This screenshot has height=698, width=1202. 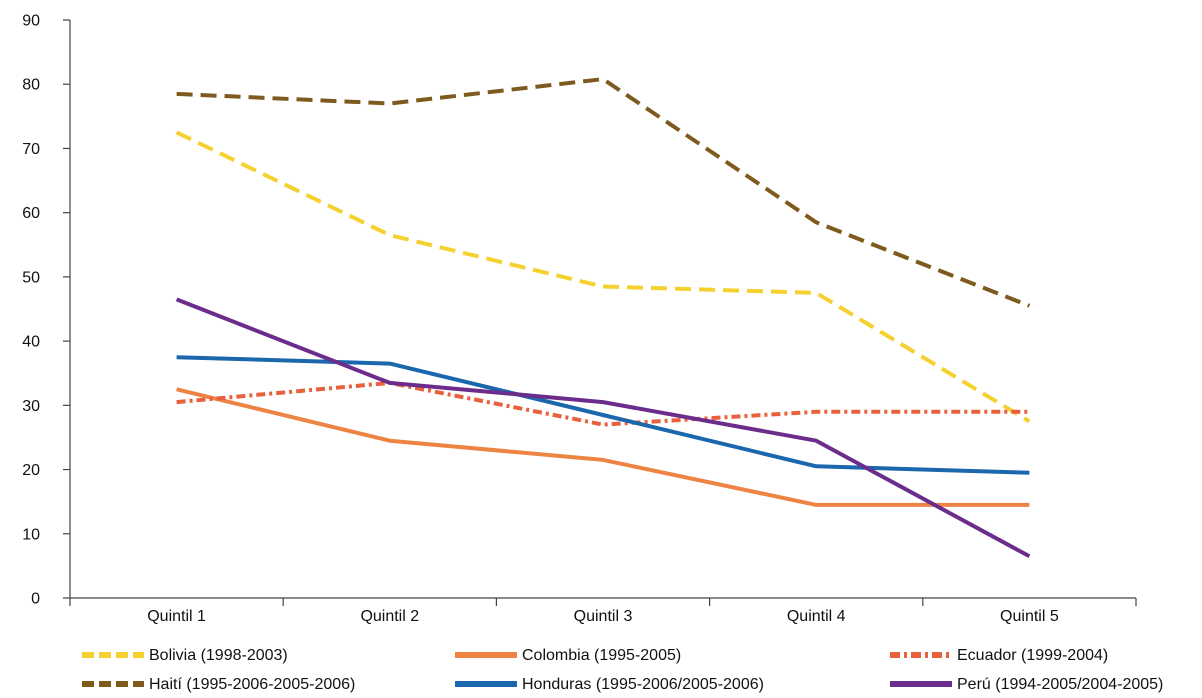 I want to click on legend-item-haiti: Haití (1995-2006-2005-2006), so click(x=218, y=684).